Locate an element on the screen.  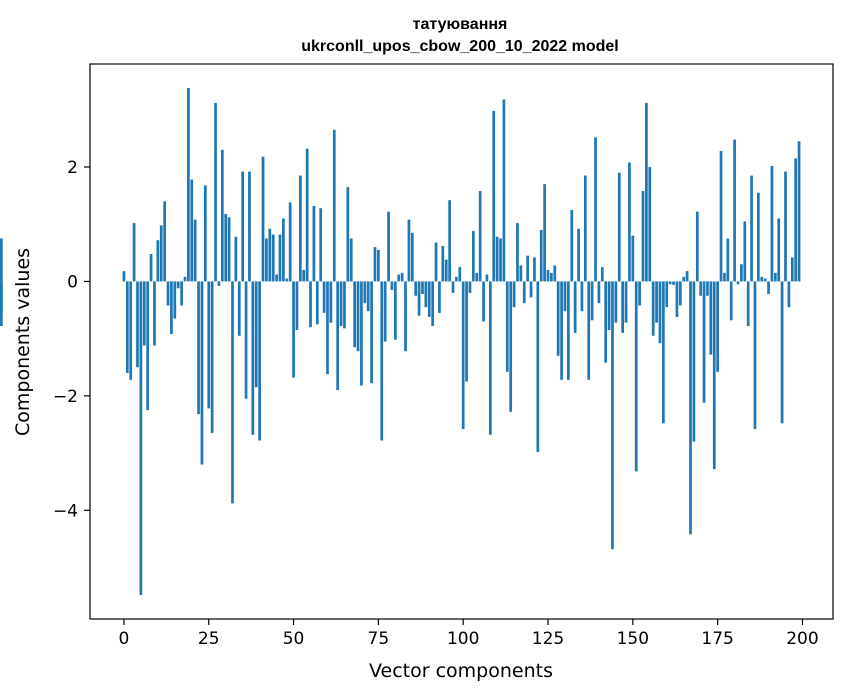
x-tick-label: 100 is located at coordinates (463, 639).